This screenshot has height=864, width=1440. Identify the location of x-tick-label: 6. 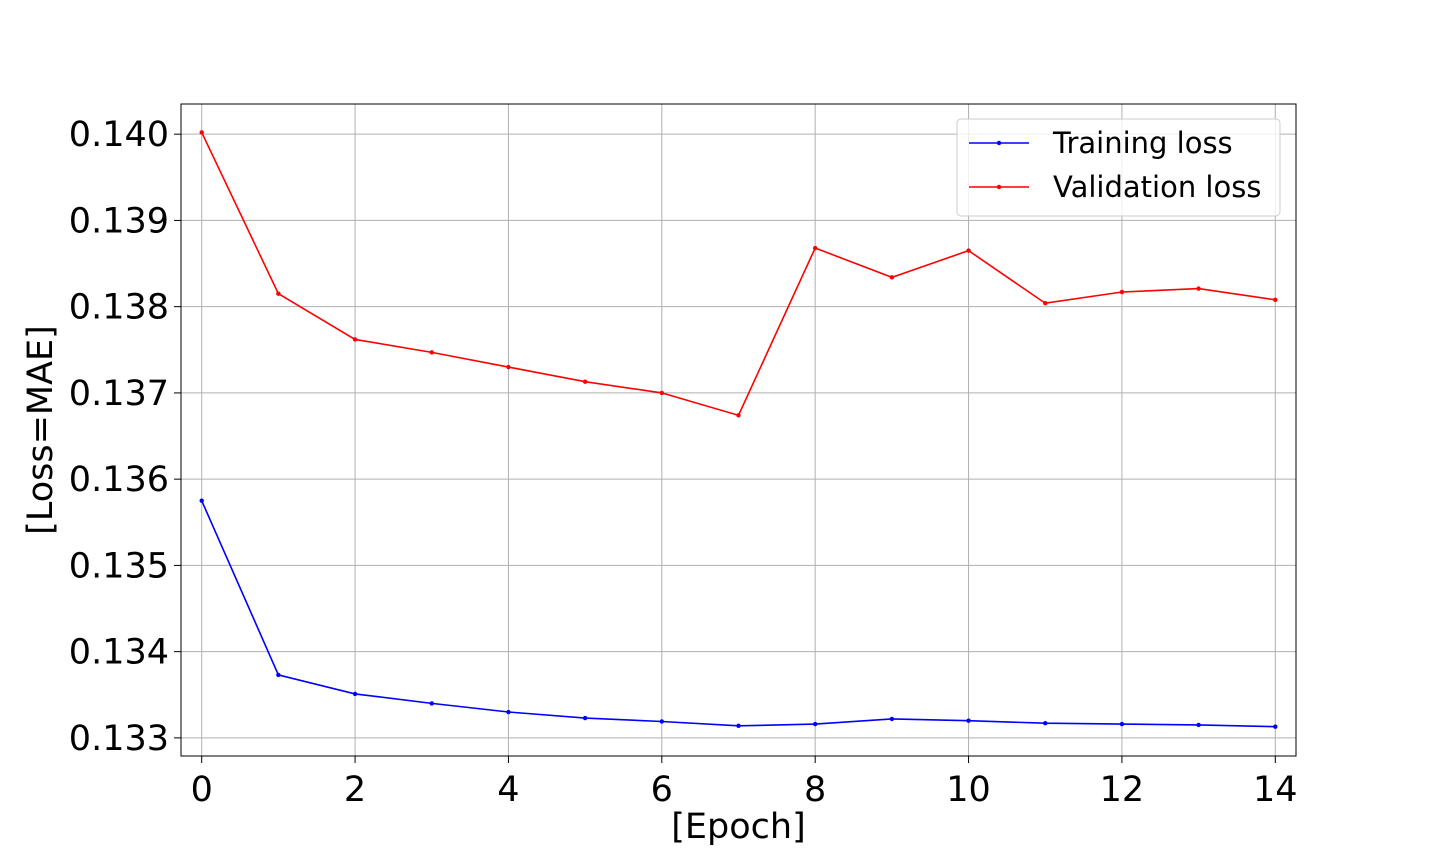
(662, 790).